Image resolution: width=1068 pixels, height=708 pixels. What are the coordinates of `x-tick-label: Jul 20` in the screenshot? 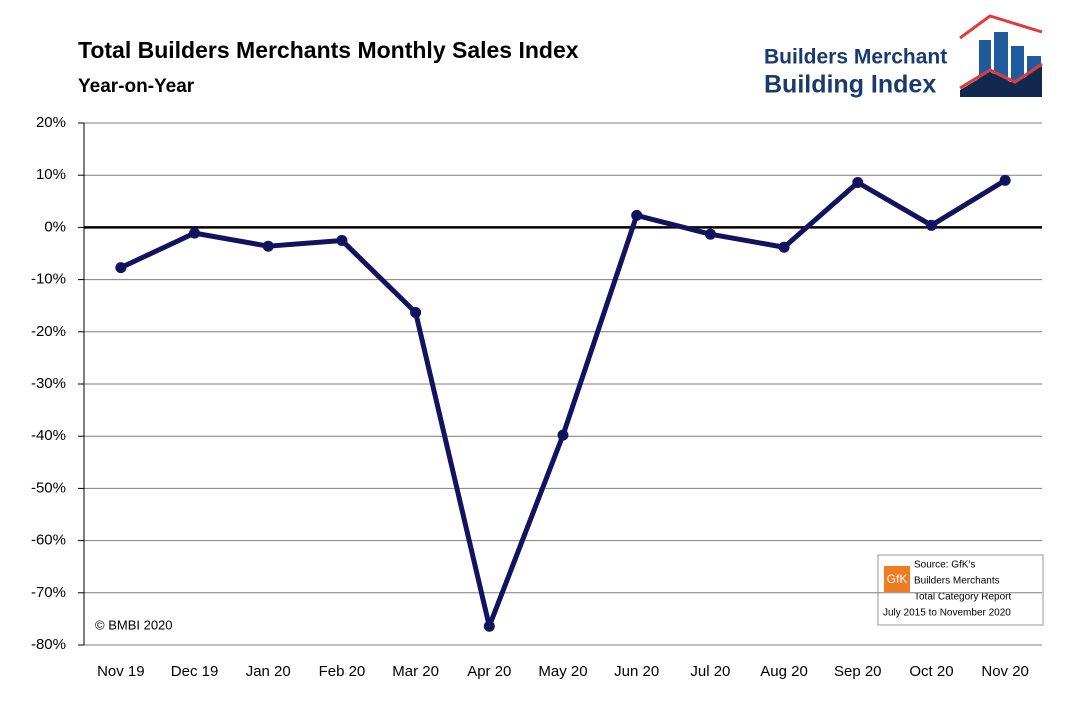 It's located at (710, 671).